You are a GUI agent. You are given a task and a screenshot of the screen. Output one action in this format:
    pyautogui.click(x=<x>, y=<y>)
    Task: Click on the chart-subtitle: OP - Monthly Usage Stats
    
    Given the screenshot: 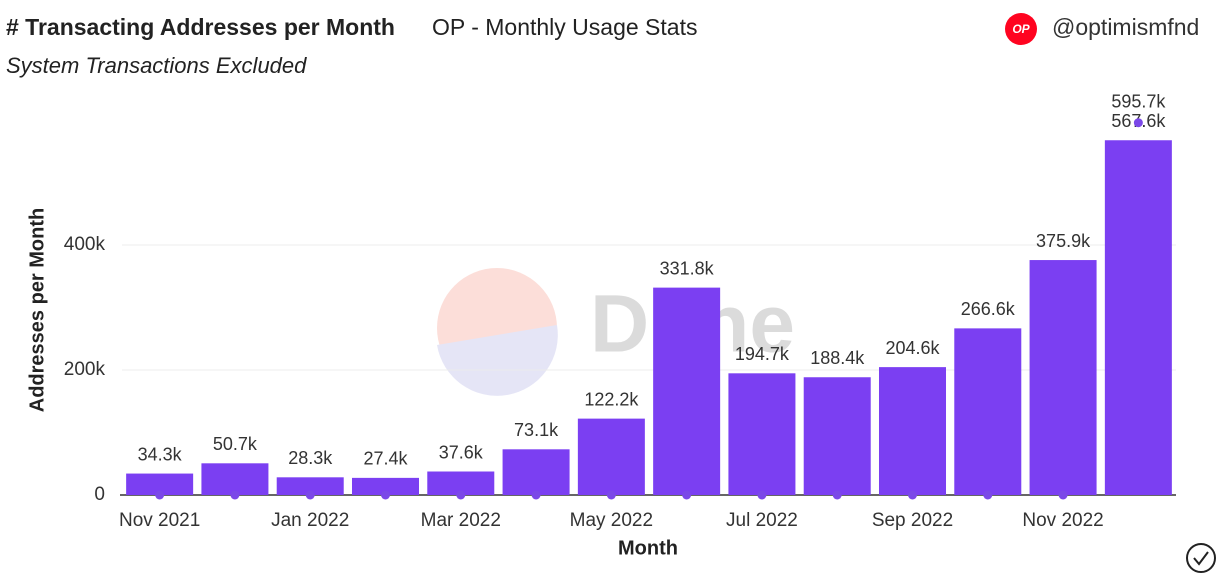 What is the action you would take?
    pyautogui.click(x=564, y=27)
    